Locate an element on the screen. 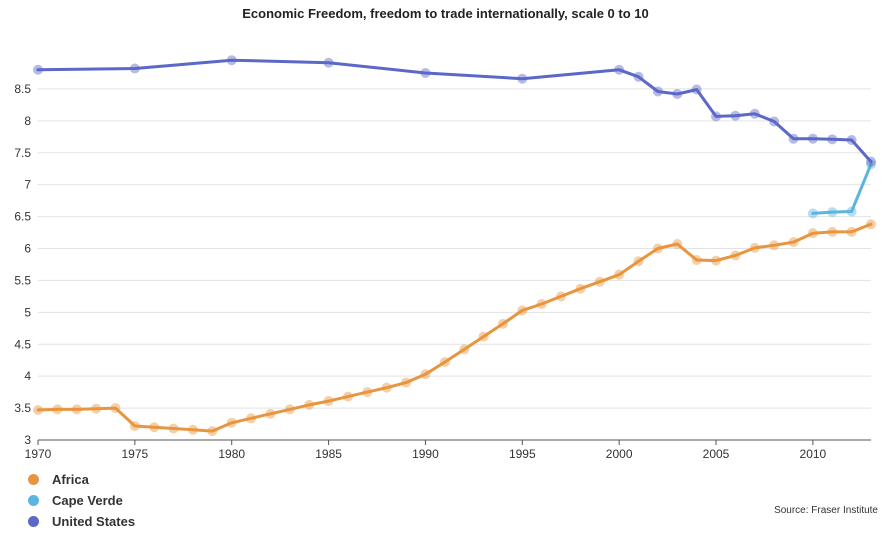  legend-item-united-states: United States is located at coordinates (81, 521).